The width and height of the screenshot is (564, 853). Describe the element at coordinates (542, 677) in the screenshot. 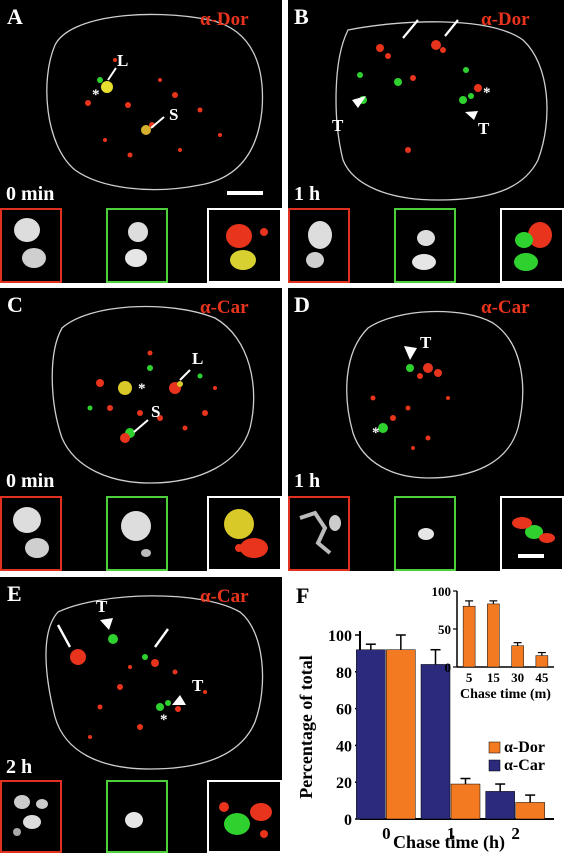

I see `inset-x-tick-label: 45` at that location.